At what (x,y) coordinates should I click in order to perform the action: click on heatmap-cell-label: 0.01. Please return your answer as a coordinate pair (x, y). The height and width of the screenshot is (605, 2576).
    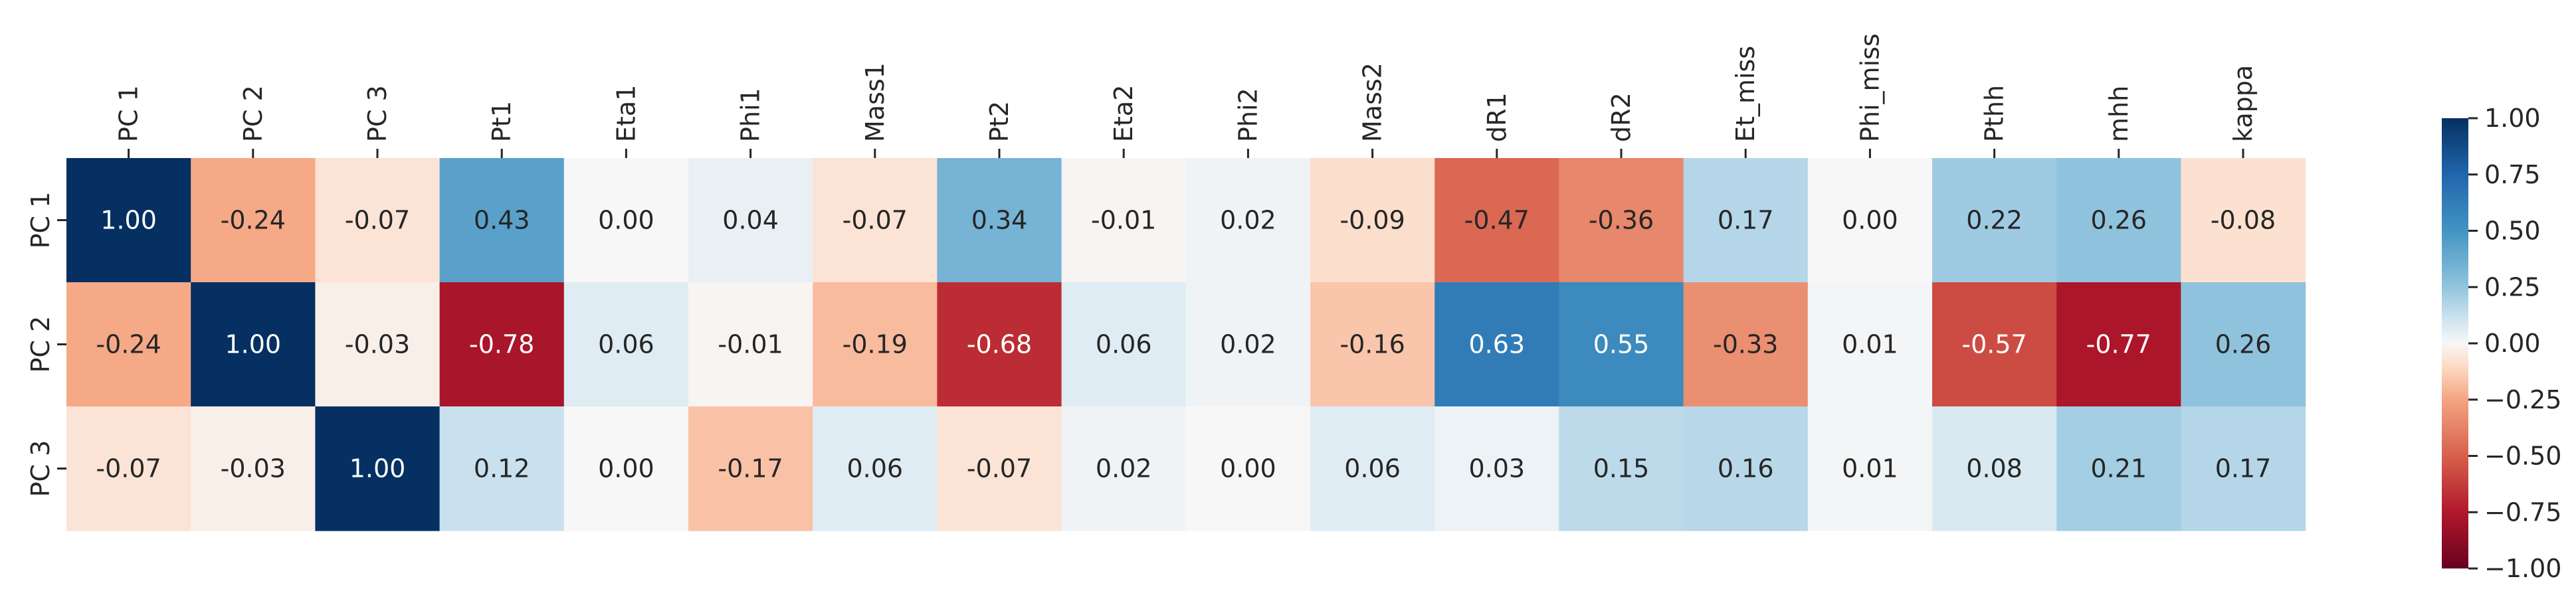
    Looking at the image, I should click on (1870, 345).